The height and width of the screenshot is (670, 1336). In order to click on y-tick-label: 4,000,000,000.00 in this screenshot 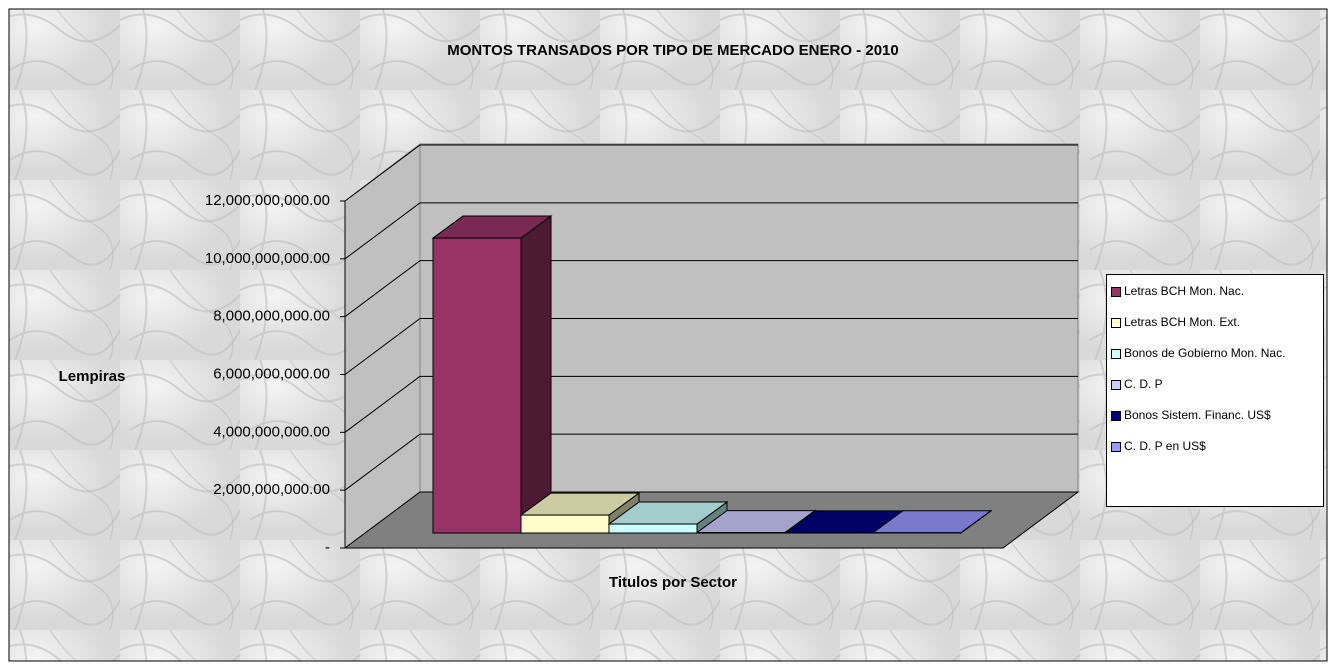, I will do `click(271, 431)`.